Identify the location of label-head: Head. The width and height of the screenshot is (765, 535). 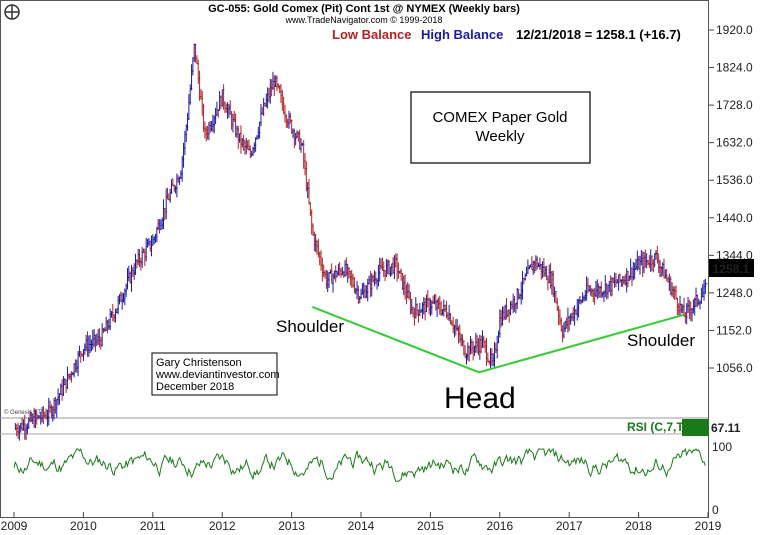
(480, 398).